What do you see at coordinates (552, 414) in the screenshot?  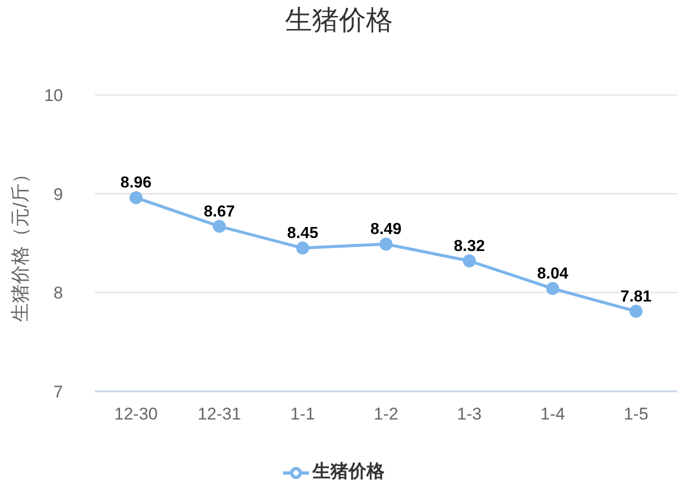 I see `x-tick-label: 1-4` at bounding box center [552, 414].